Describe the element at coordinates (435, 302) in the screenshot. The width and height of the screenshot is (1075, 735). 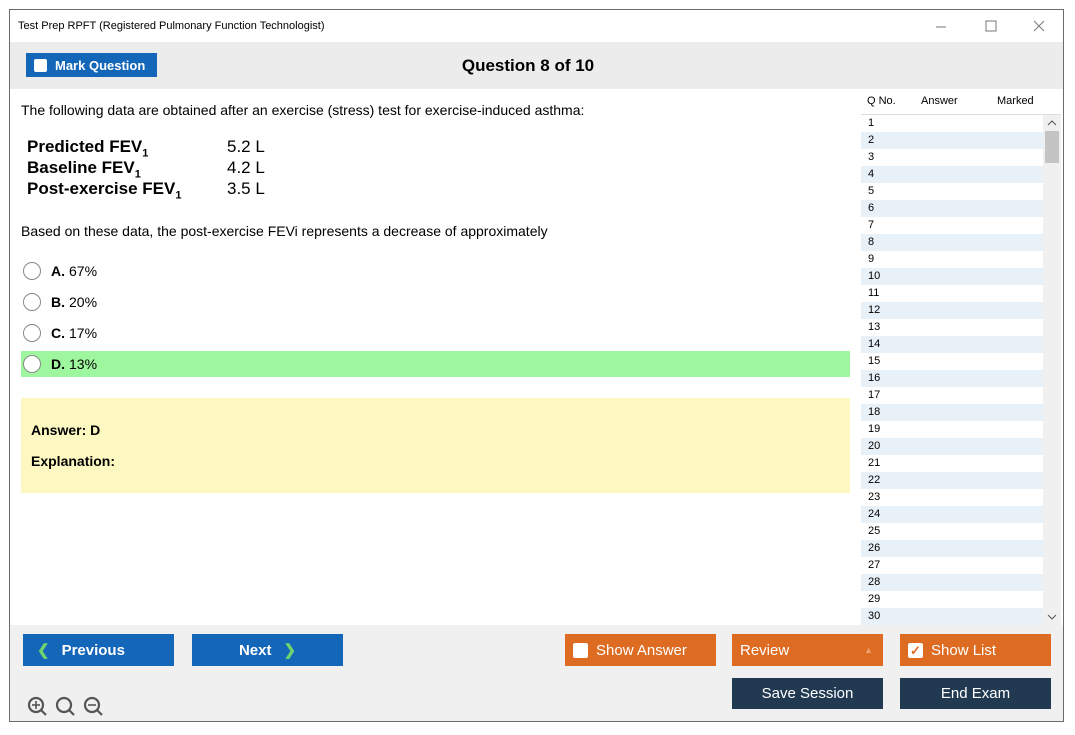
I see `answer-option: B. 20%` at that location.